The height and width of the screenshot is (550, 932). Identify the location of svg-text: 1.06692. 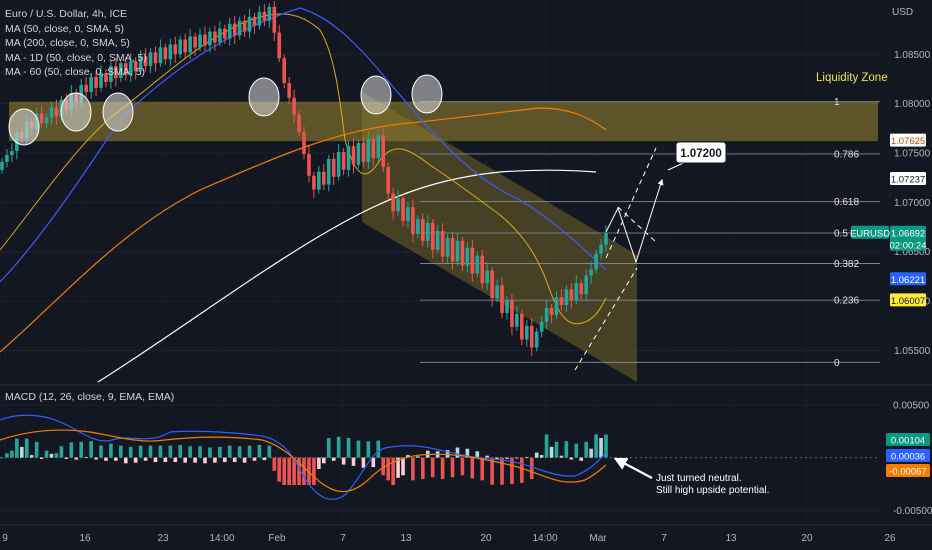
(908, 233).